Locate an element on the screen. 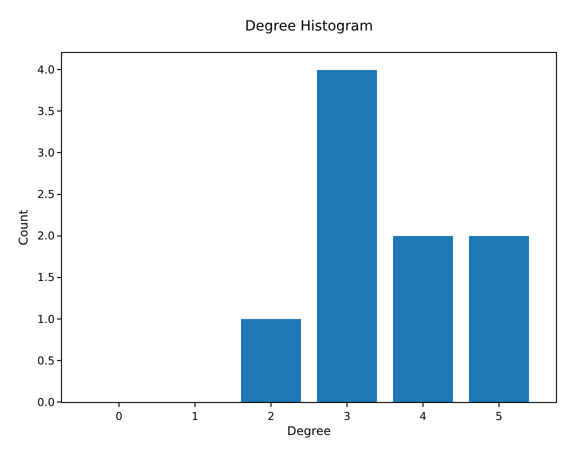 This screenshot has width=567, height=455. y-axis-title: Count is located at coordinates (23, 227).